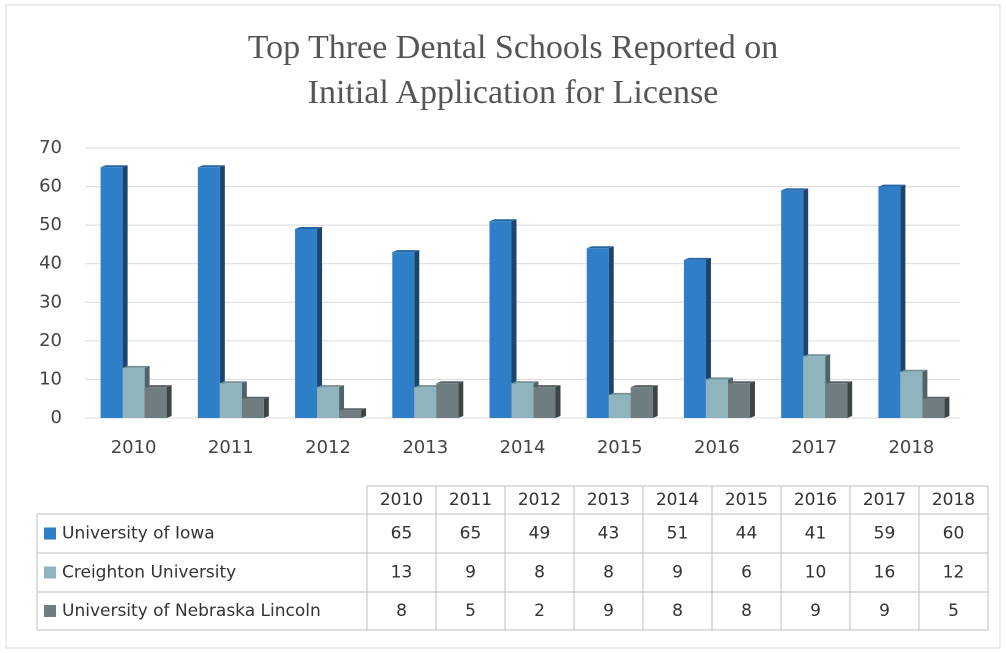 The image size is (1006, 653). What do you see at coordinates (539, 611) in the screenshot?
I see `table-cell: 2` at bounding box center [539, 611].